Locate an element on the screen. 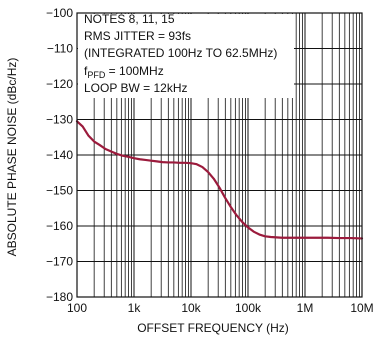 The image size is (381, 339). x-tick-label: 1M is located at coordinates (305, 308).